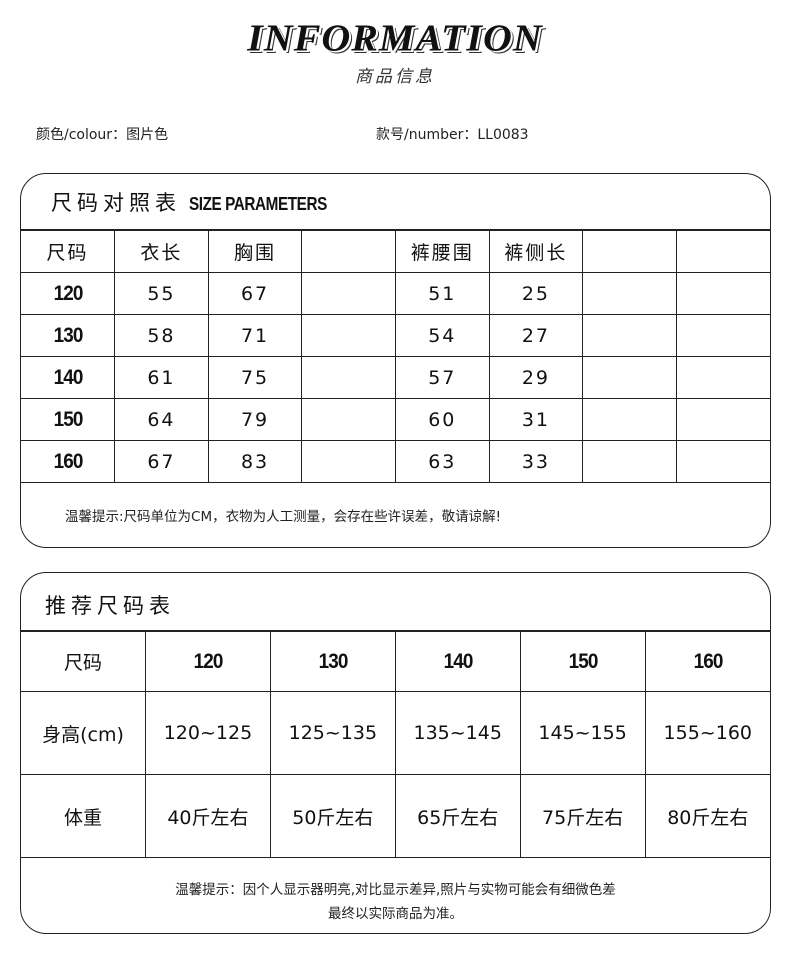 The height and width of the screenshot is (956, 790). I want to click on value-cell: 33, so click(536, 461).